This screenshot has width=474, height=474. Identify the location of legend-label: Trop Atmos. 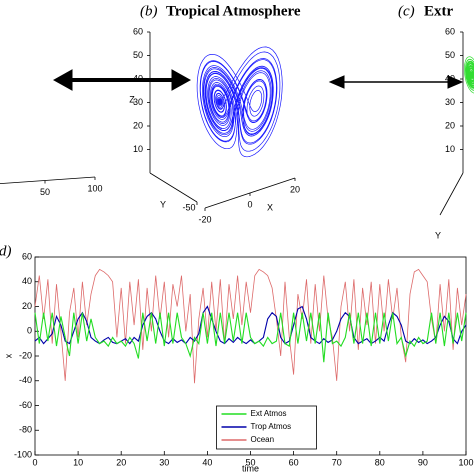
(271, 426).